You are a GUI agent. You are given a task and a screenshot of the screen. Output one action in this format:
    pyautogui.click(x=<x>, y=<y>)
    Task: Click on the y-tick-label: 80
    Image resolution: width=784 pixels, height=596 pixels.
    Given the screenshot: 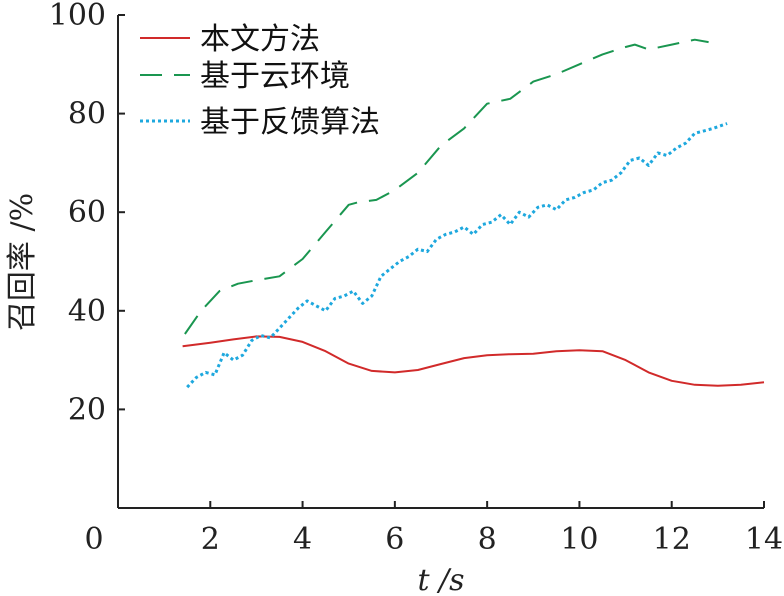 What is the action you would take?
    pyautogui.click(x=87, y=114)
    